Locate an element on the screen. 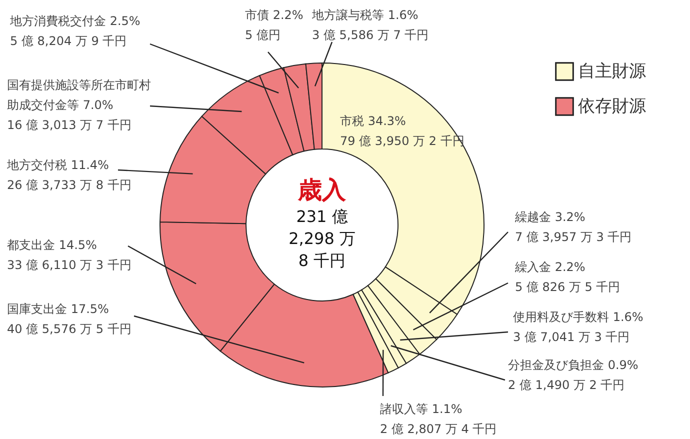 This screenshot has width=690, height=439. slice-label: 地方交付税 11.4% 26 億 3,733 万 8 千円 is located at coordinates (69, 175).